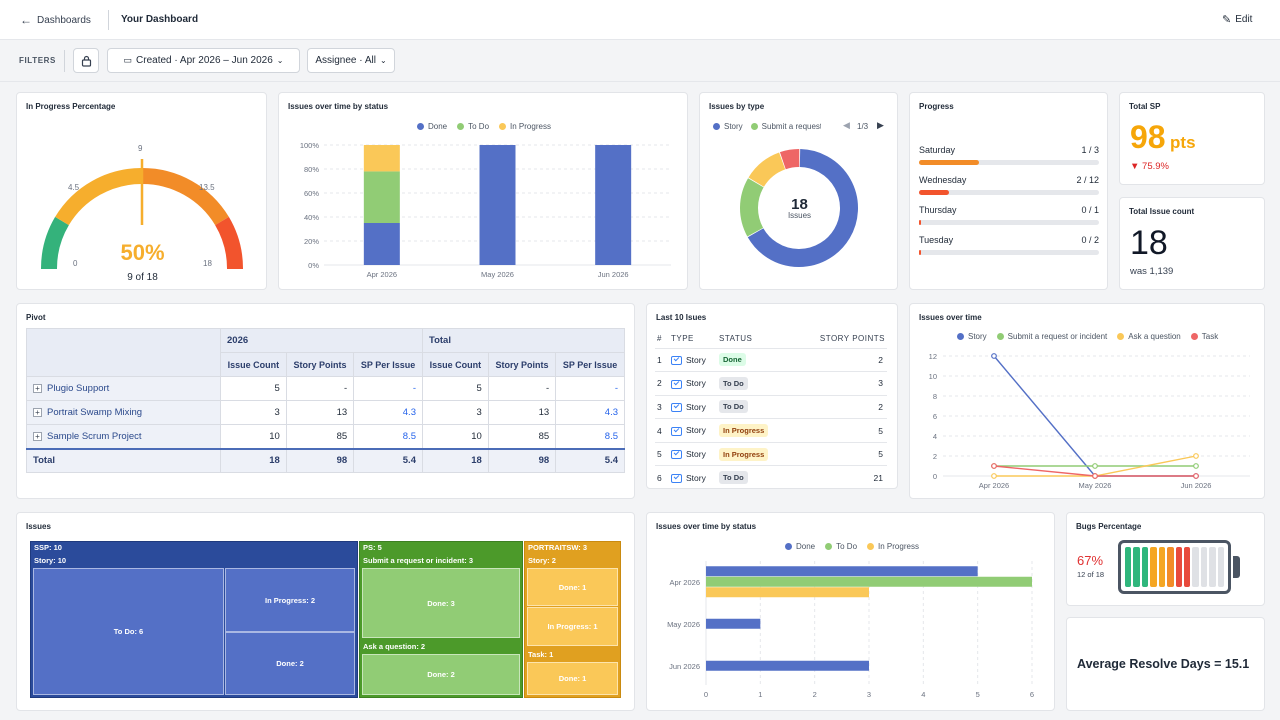  I want to click on card-title: Issues, so click(38, 526).